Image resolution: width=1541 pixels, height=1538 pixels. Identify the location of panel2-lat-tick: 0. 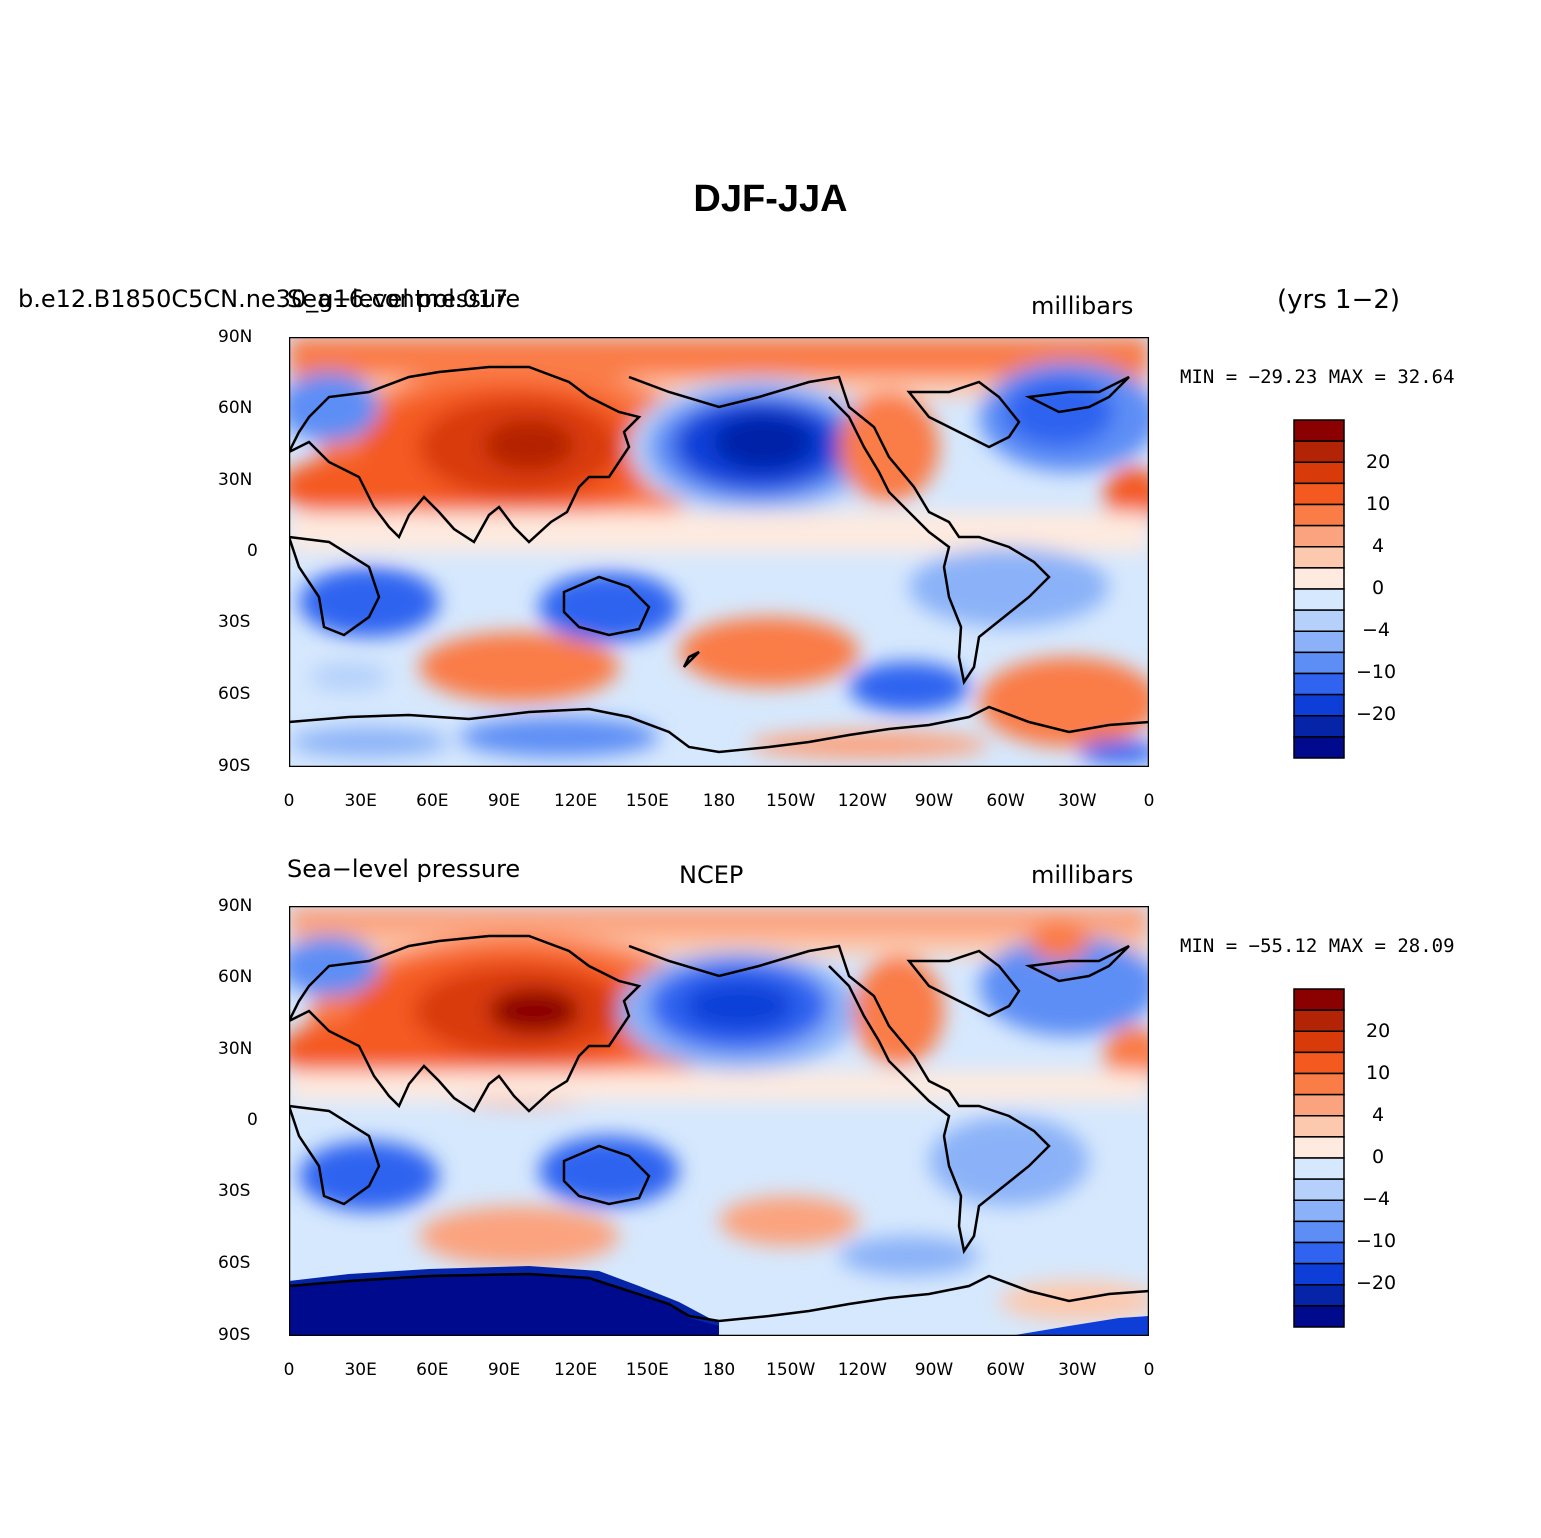
(252, 1120).